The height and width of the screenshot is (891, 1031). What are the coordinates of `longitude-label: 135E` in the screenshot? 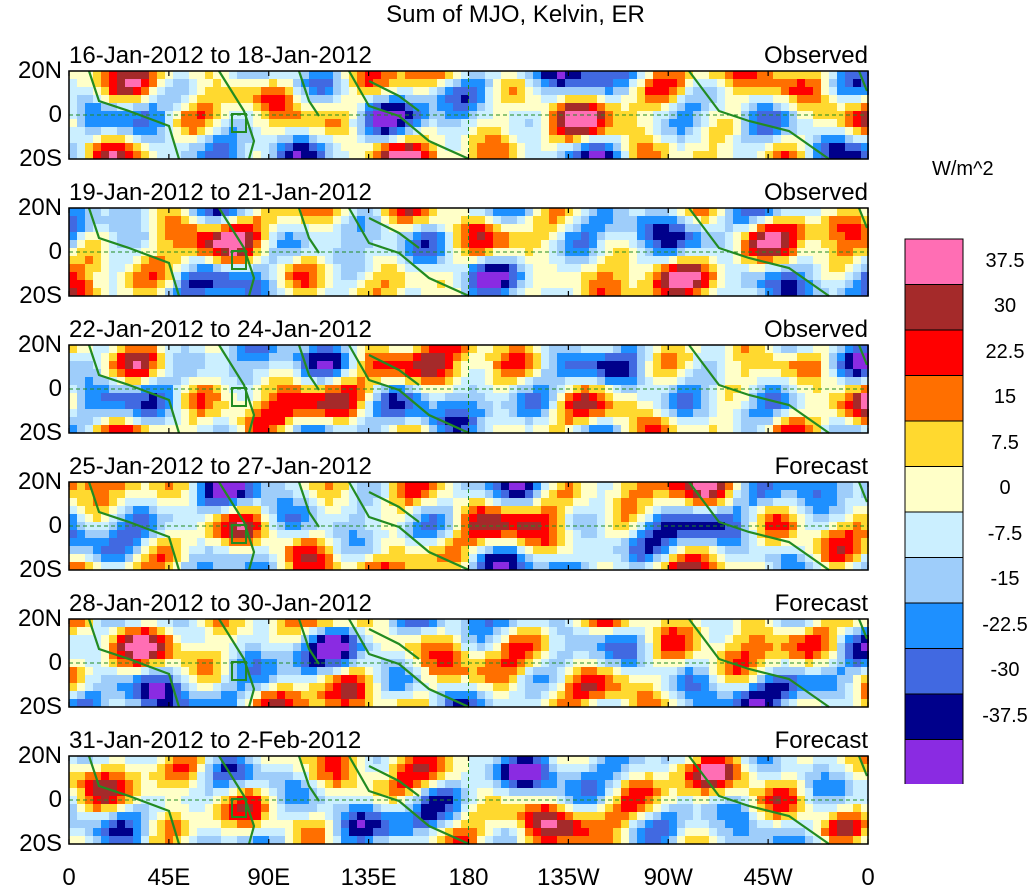 It's located at (369, 878).